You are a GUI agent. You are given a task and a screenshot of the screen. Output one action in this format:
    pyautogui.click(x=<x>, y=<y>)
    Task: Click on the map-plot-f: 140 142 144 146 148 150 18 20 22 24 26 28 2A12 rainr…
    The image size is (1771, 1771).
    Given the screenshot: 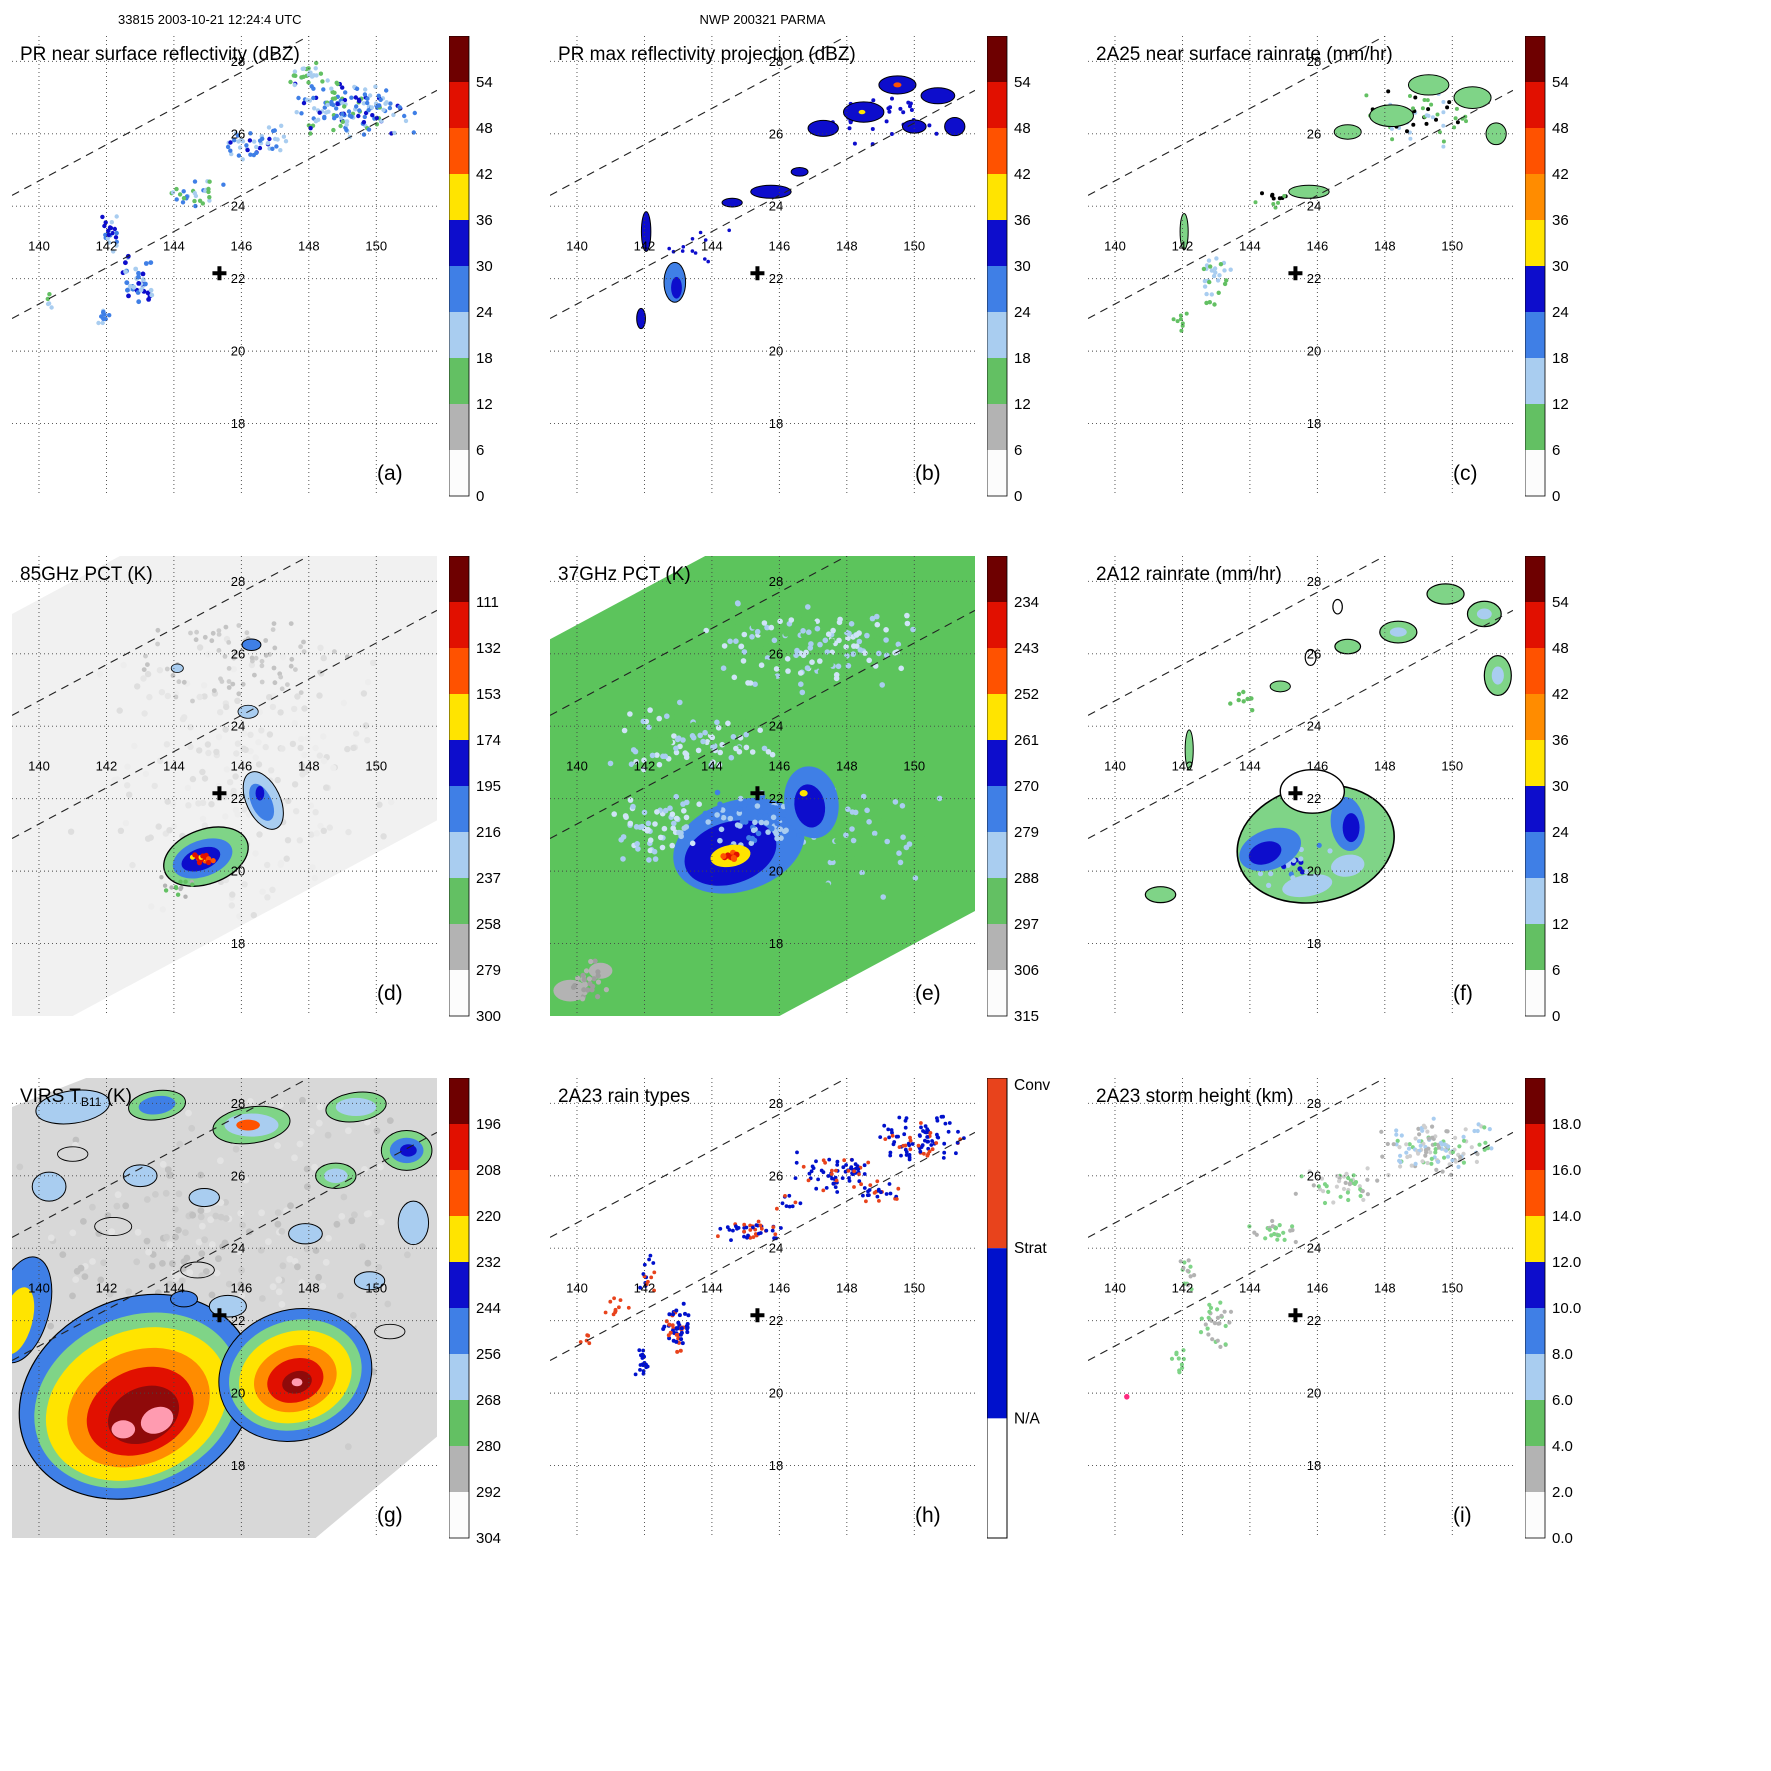 What is the action you would take?
    pyautogui.click(x=1300, y=786)
    